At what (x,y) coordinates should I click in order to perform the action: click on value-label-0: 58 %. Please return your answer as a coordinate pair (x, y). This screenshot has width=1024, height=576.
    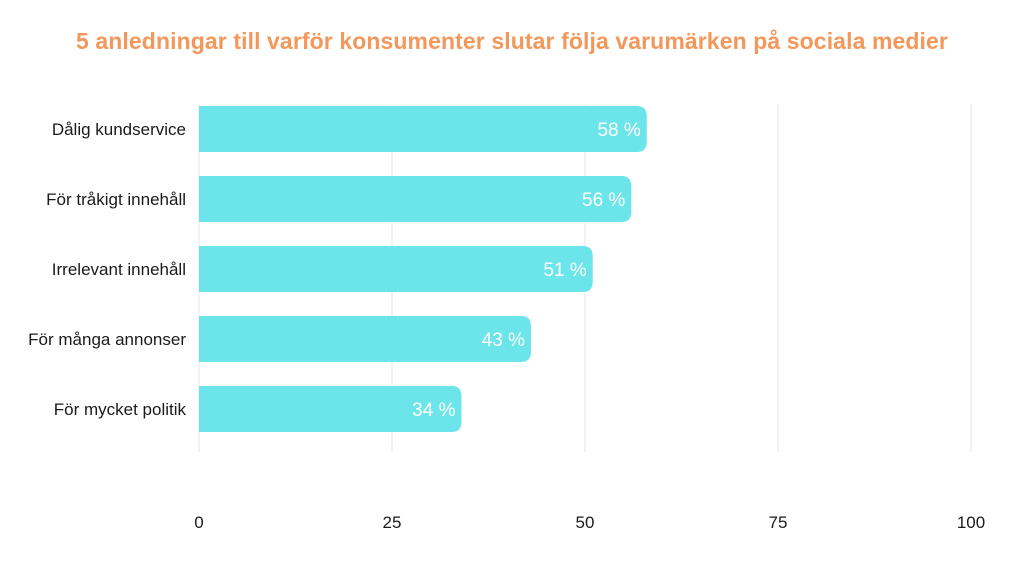
    Looking at the image, I should click on (618, 130).